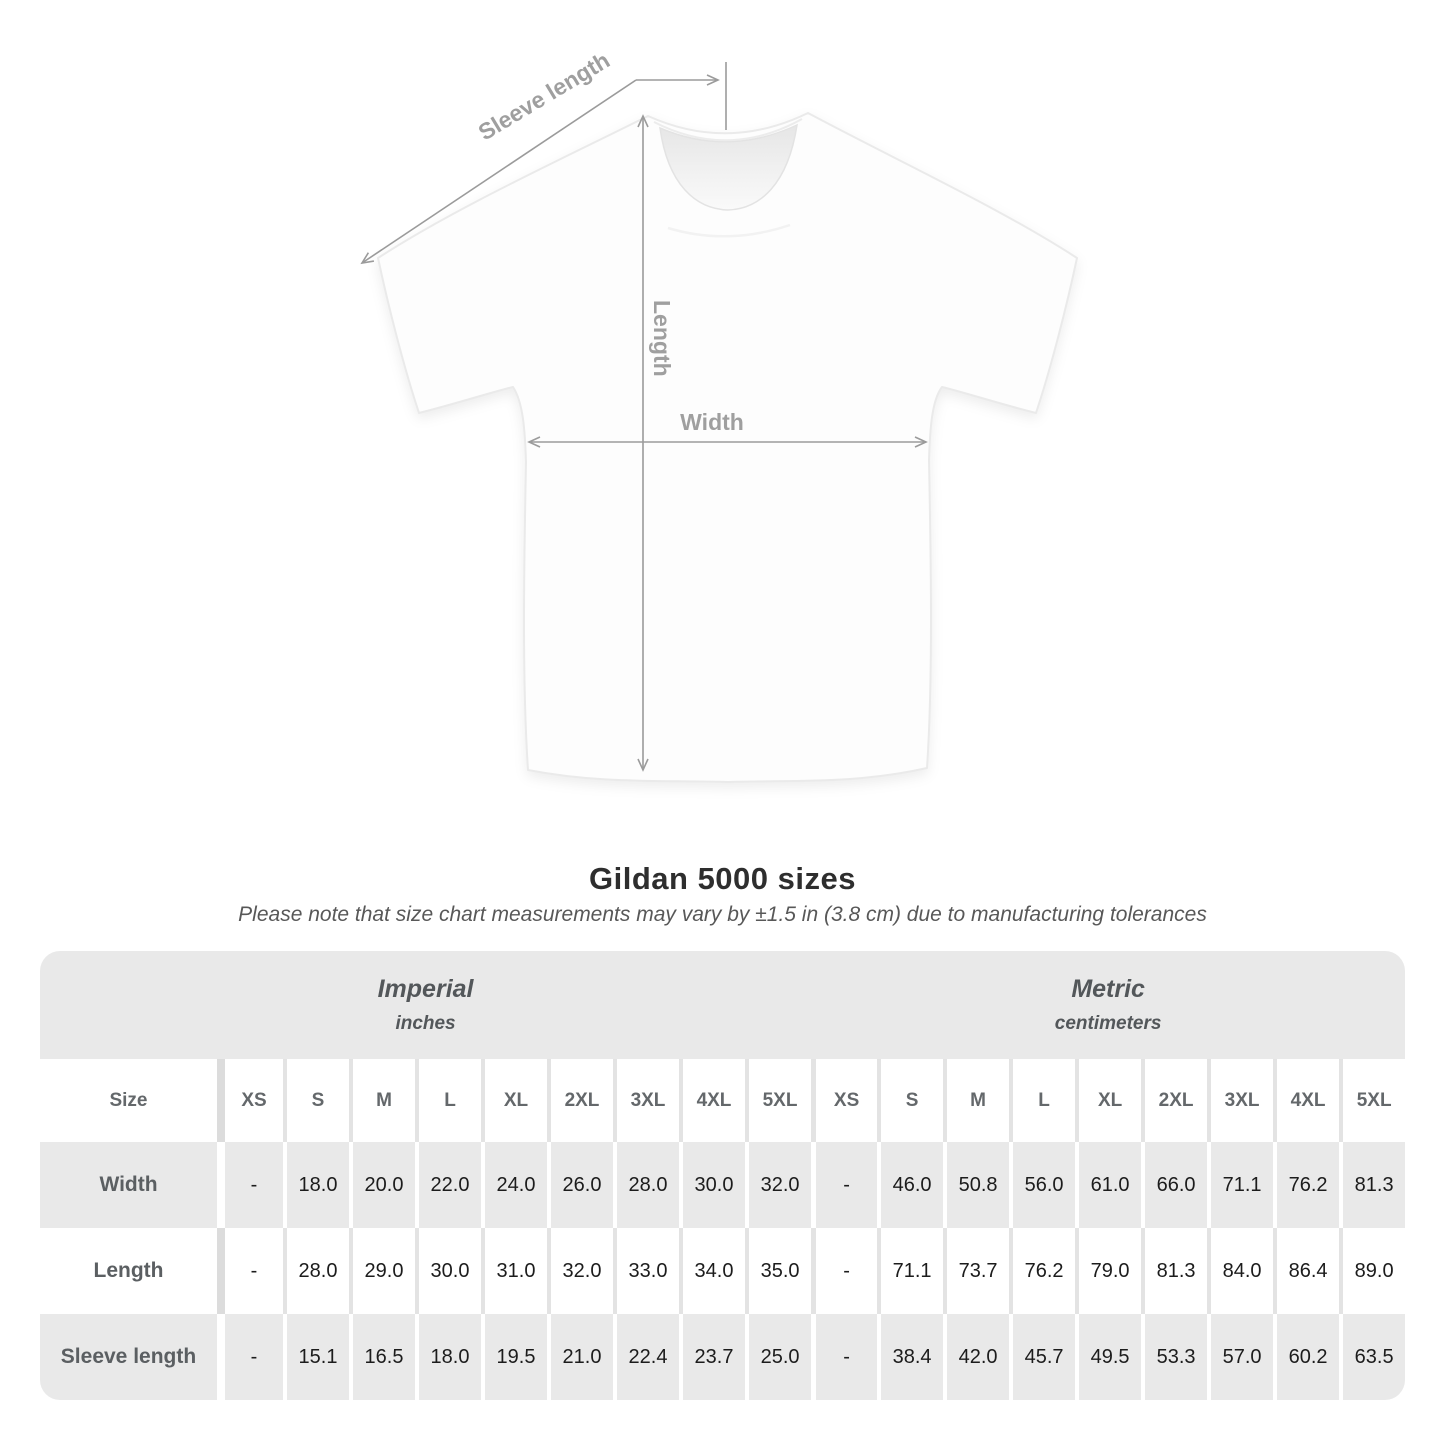 This screenshot has width=1445, height=1445. I want to click on value-cell: 23.7, so click(712, 1357).